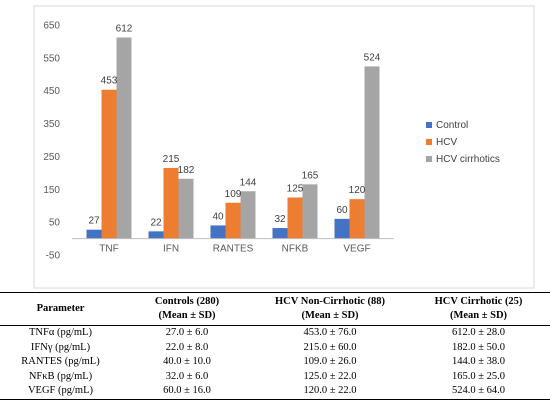 The height and width of the screenshot is (400, 550). What do you see at coordinates (295, 249) in the screenshot?
I see `x-tick-label: NFKB` at bounding box center [295, 249].